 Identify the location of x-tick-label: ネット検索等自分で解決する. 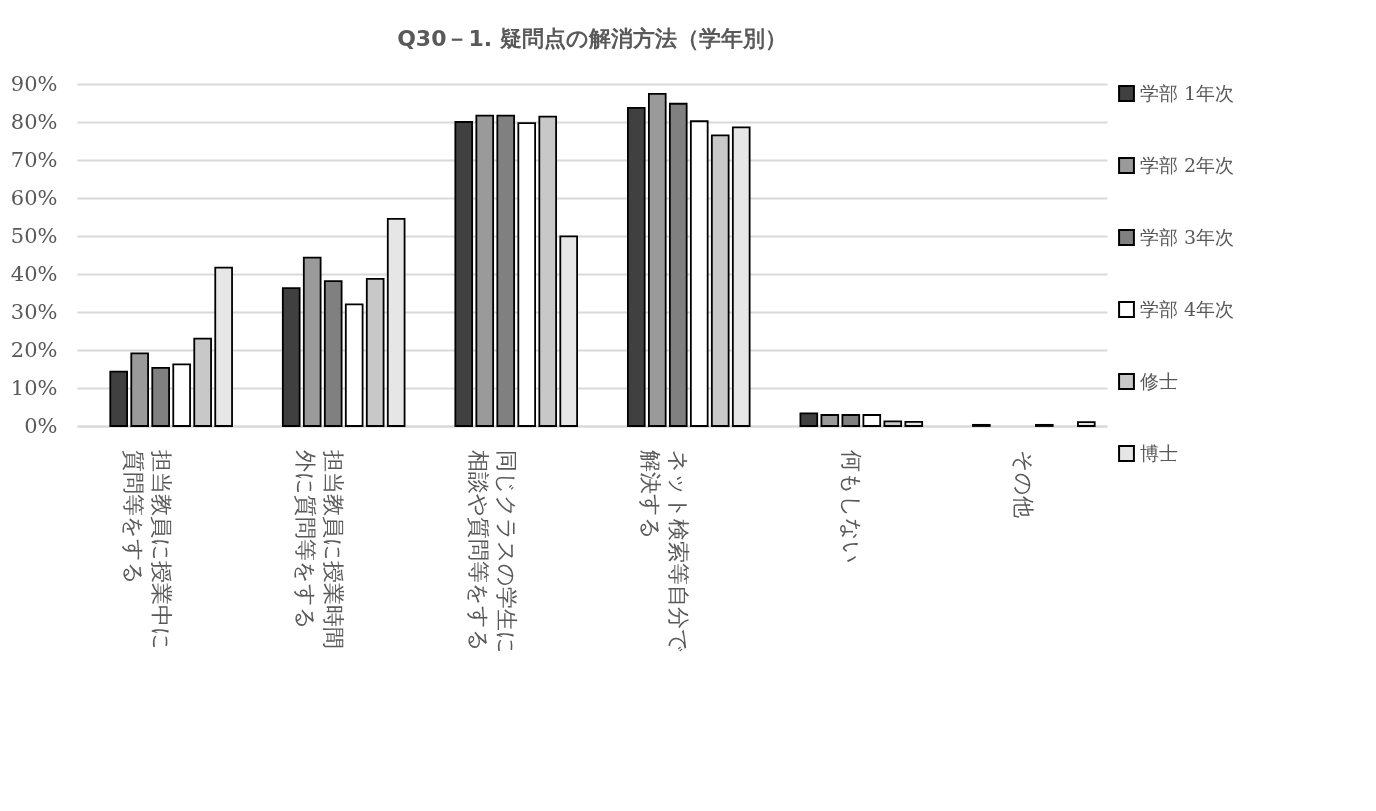
(665, 551).